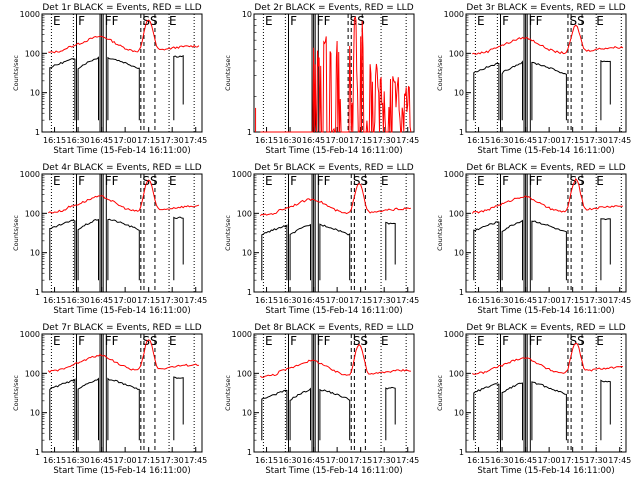 This screenshot has height=480, width=640. I want to click on panel-title: Det 8r BLACK = Events, RED = LLD, so click(333, 328).